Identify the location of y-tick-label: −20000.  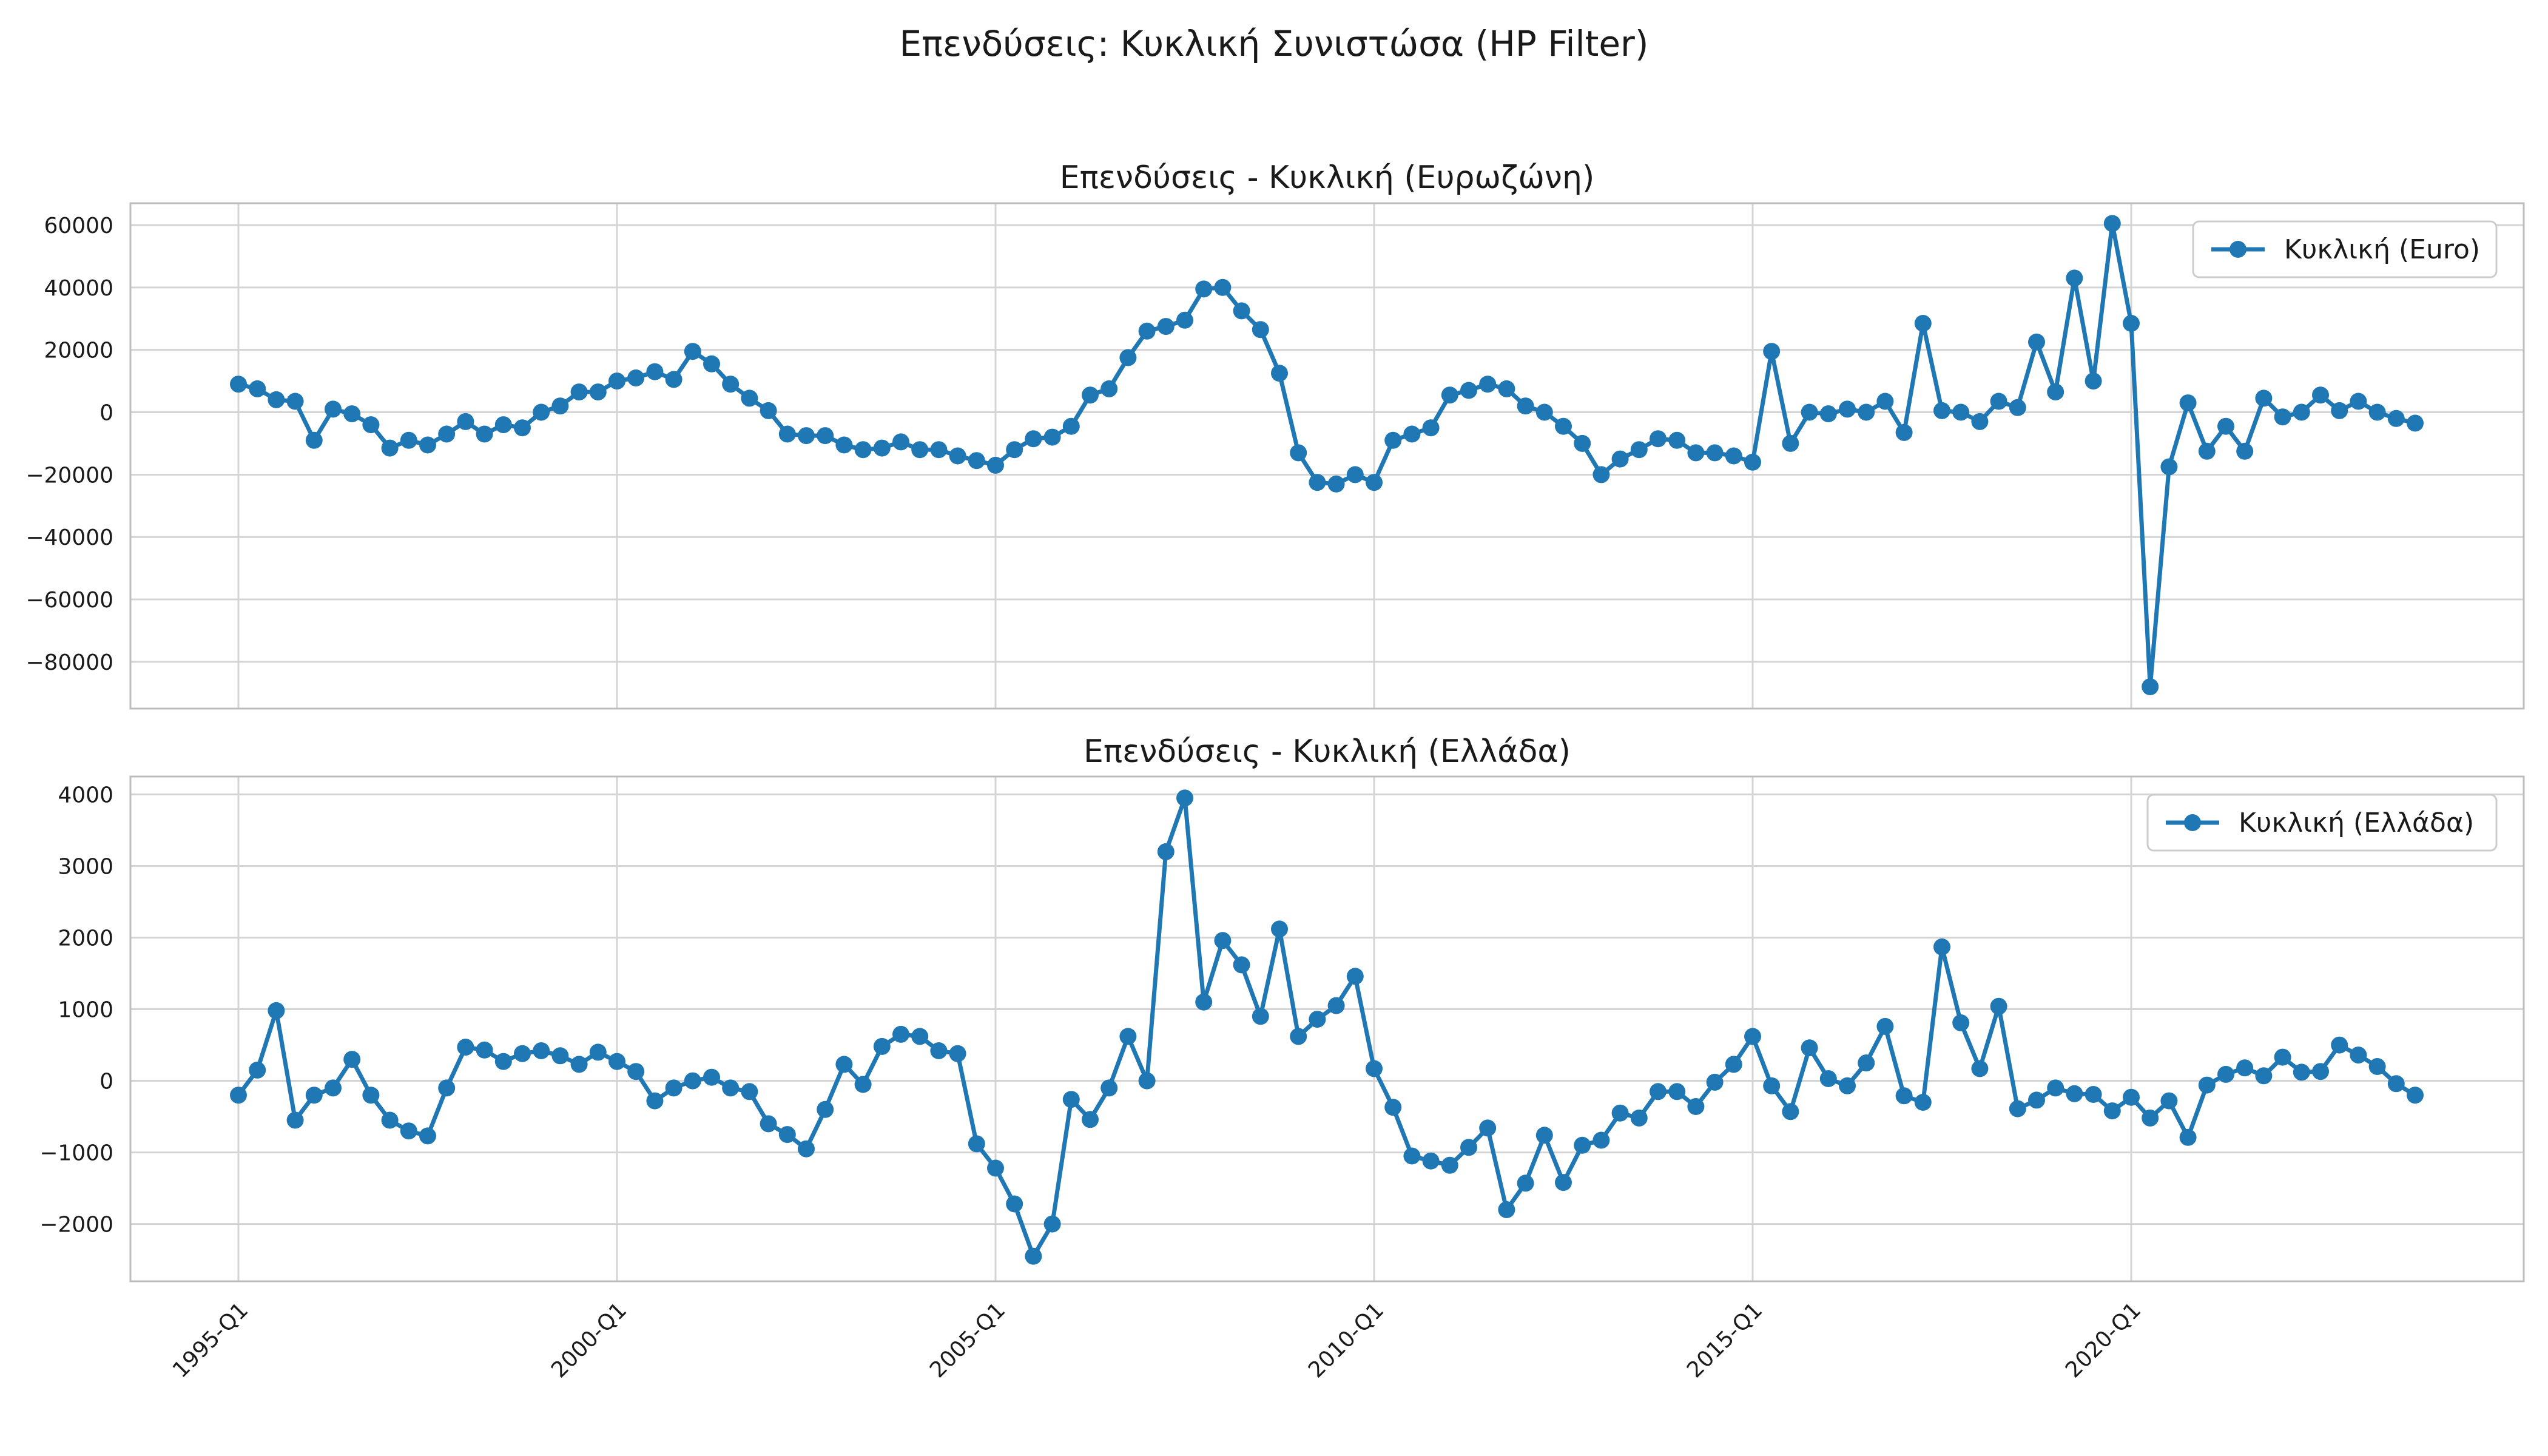
(69, 475).